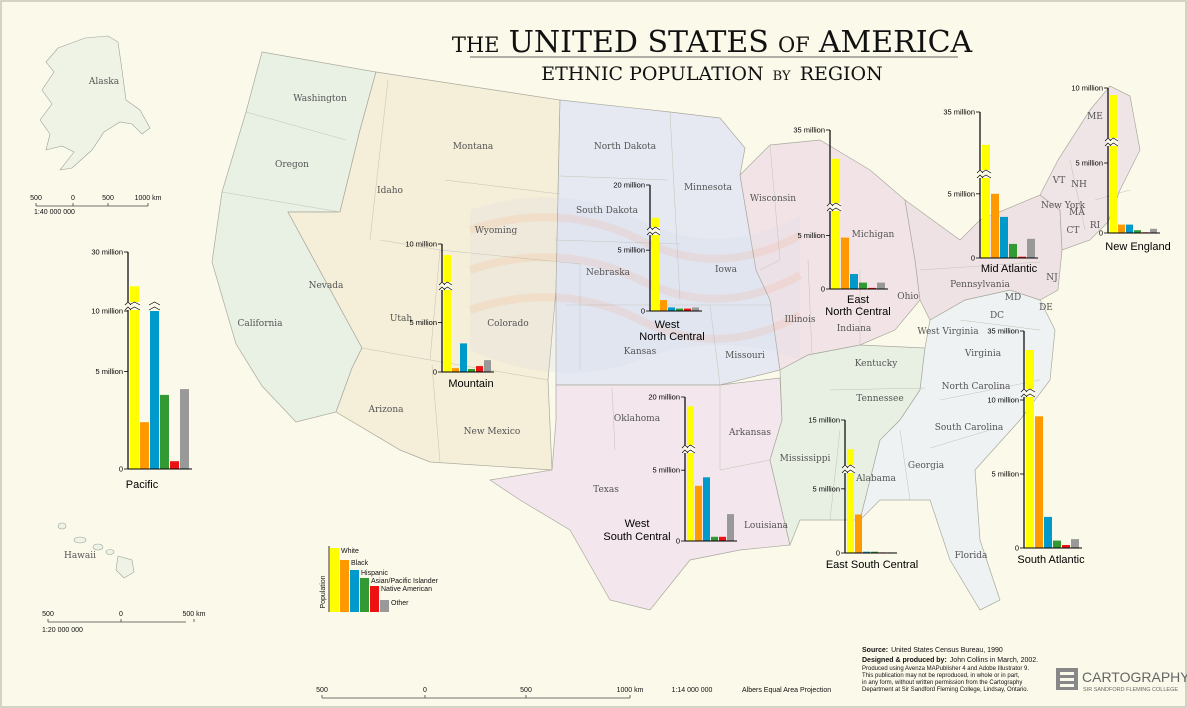 The width and height of the screenshot is (1187, 708). Describe the element at coordinates (997, 316) in the screenshot. I see `state-label-dc: DC` at that location.